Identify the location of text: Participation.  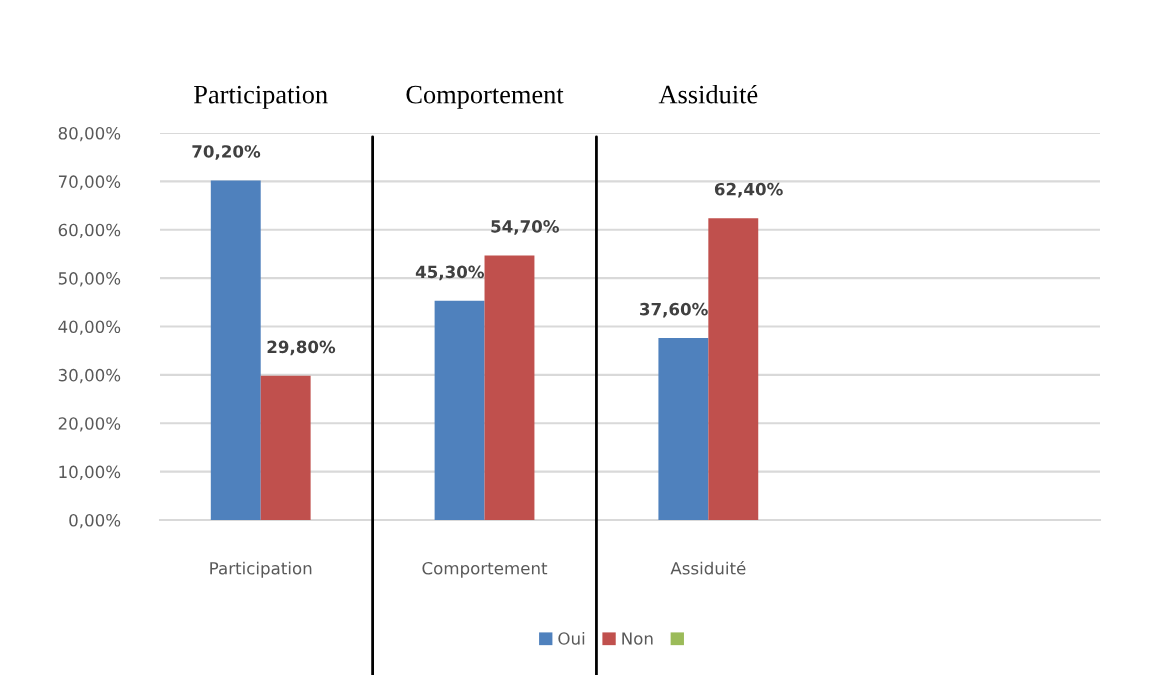
(261, 569).